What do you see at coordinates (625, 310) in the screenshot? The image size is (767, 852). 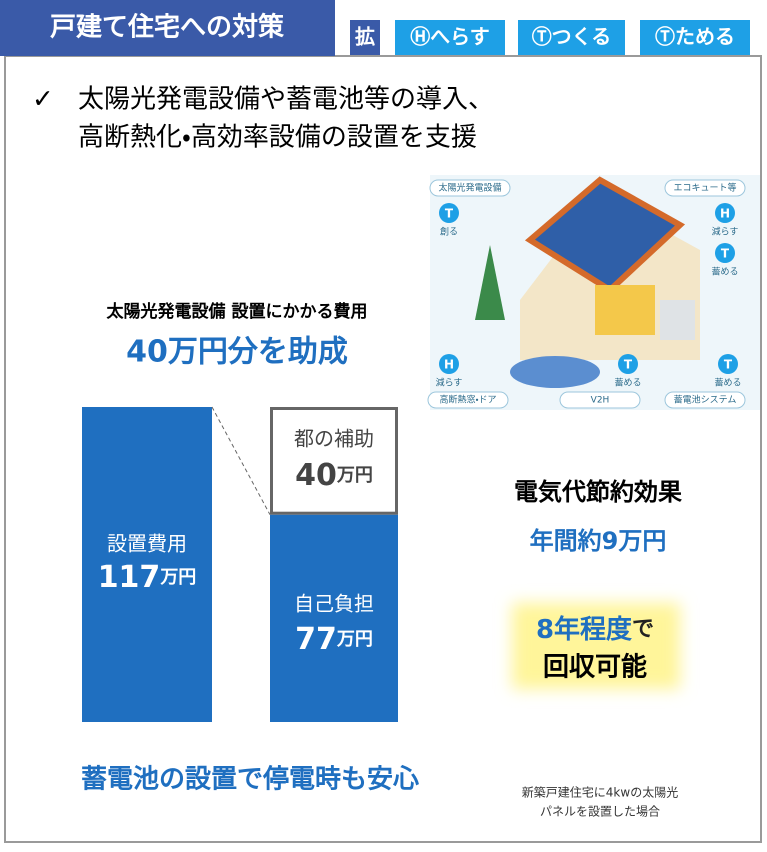 I see `room` at bounding box center [625, 310].